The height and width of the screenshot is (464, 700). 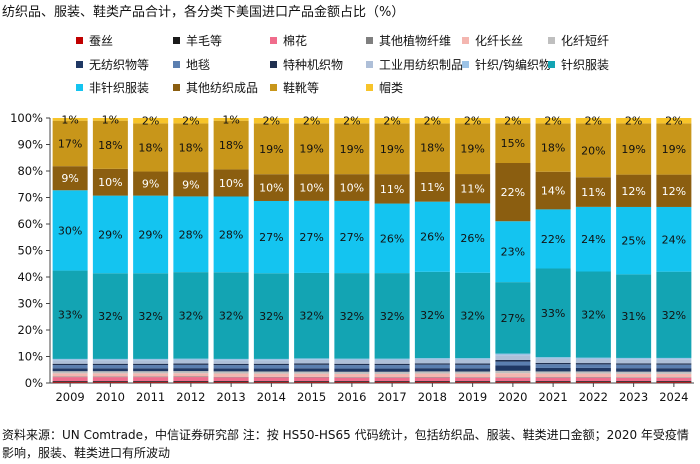 What do you see at coordinates (150, 147) in the screenshot?
I see `data-label: 18%` at bounding box center [150, 147].